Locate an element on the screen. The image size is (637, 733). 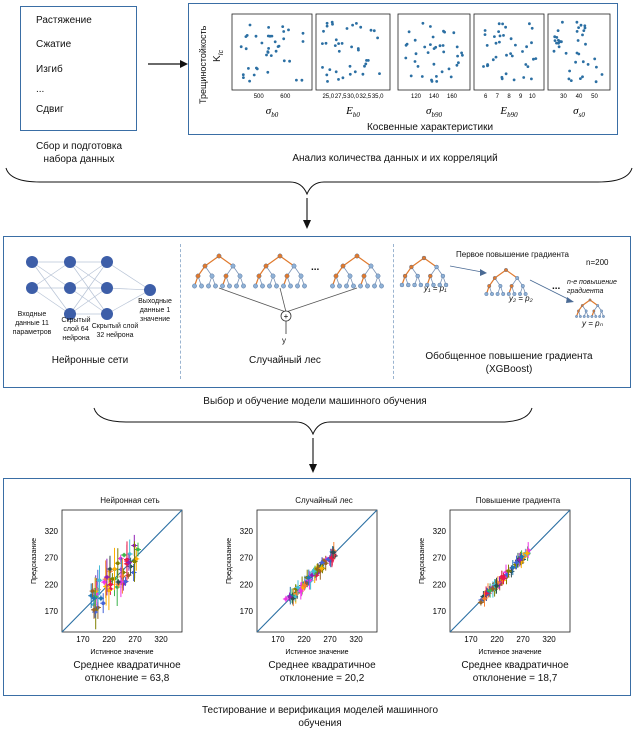
dataset-caption: Сбор и подготовка набора данных is located at coordinates (79, 153).